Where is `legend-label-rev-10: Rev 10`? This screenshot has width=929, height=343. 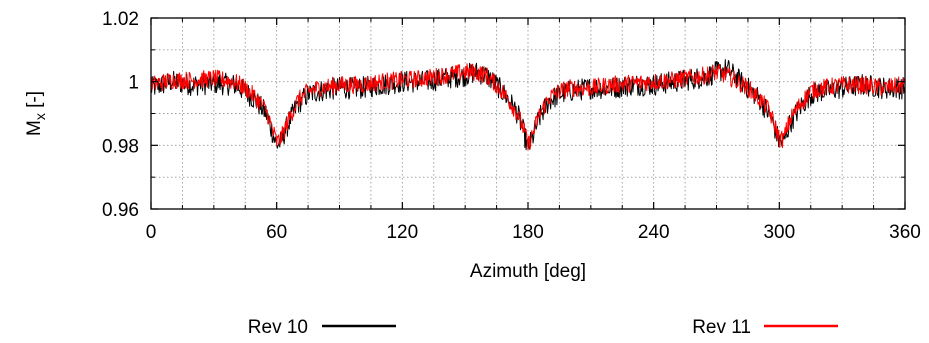 legend-label-rev-10: Rev 10 is located at coordinates (278, 327).